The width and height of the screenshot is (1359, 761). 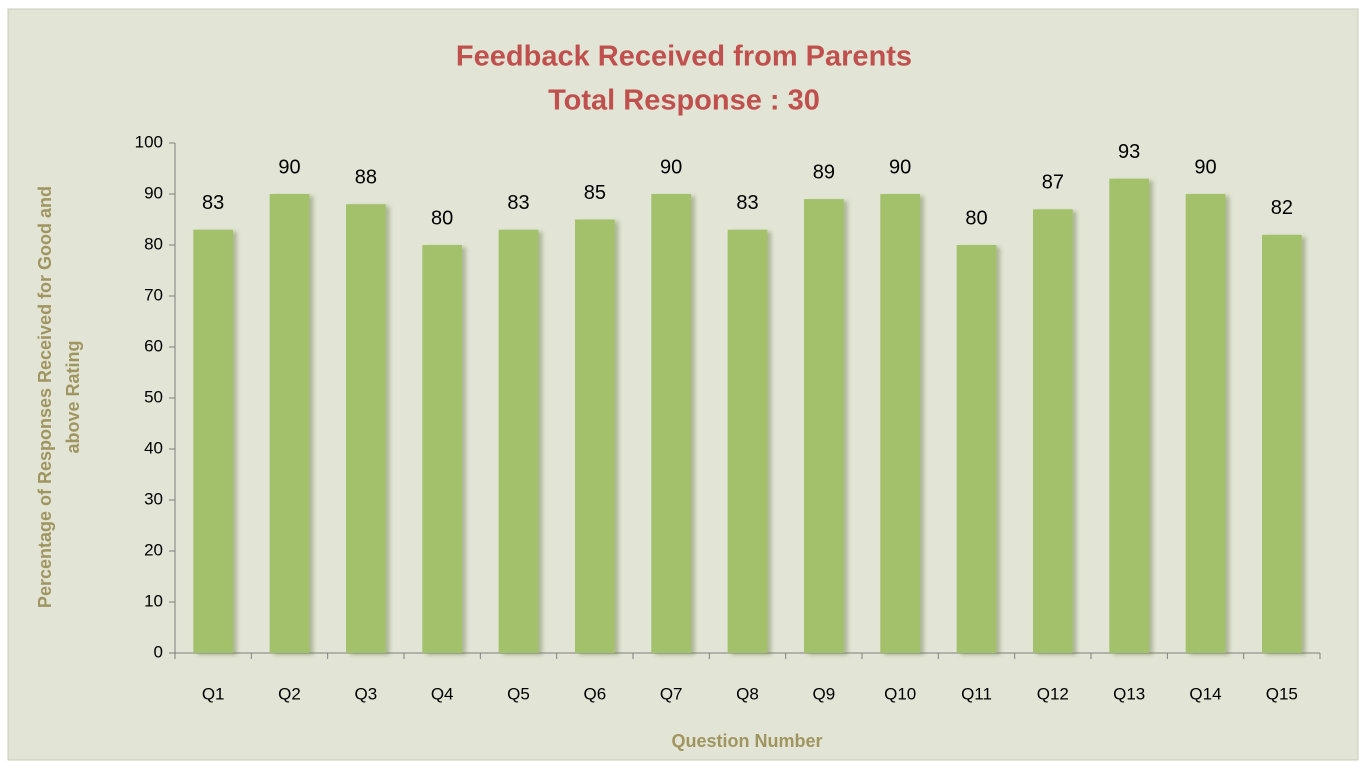 What do you see at coordinates (213, 693) in the screenshot?
I see `x-tick-label: Q1` at bounding box center [213, 693].